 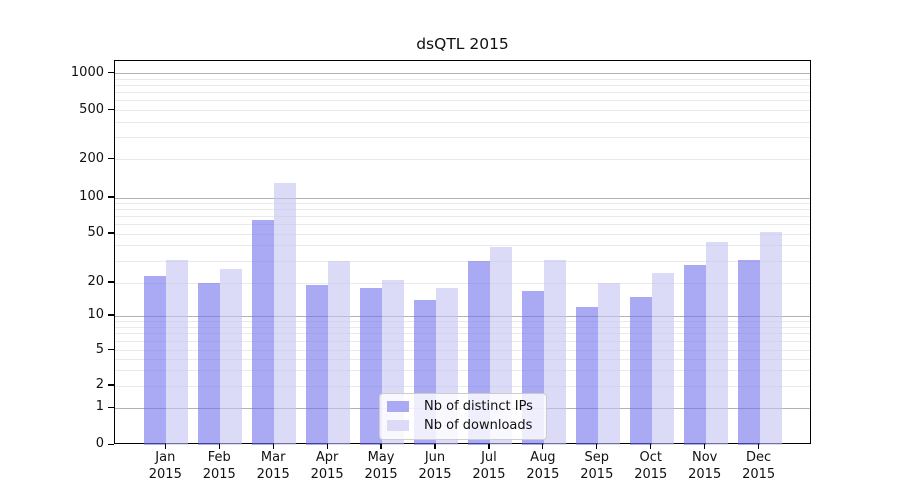 I want to click on legend-item-distinct-ips: Nb of distinct IPs, so click(x=463, y=407).